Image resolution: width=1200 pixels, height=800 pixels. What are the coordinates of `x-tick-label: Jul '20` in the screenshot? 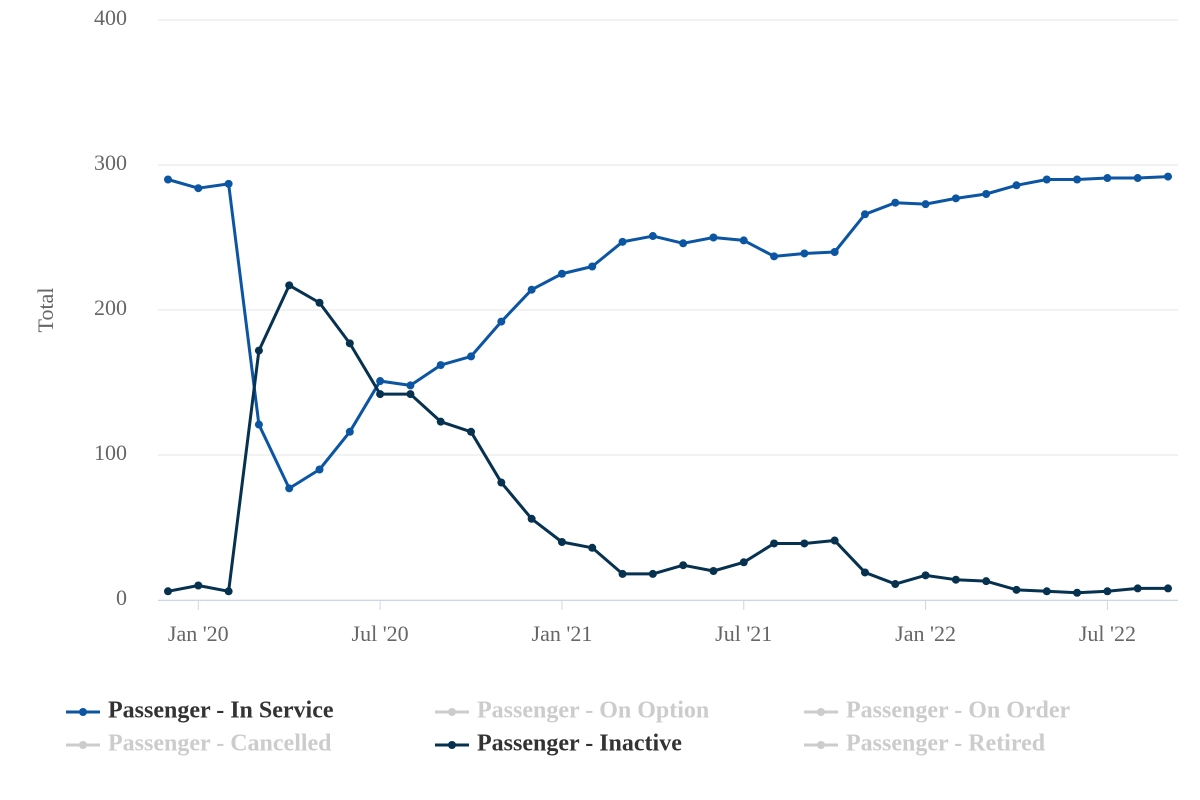 It's located at (380, 633).